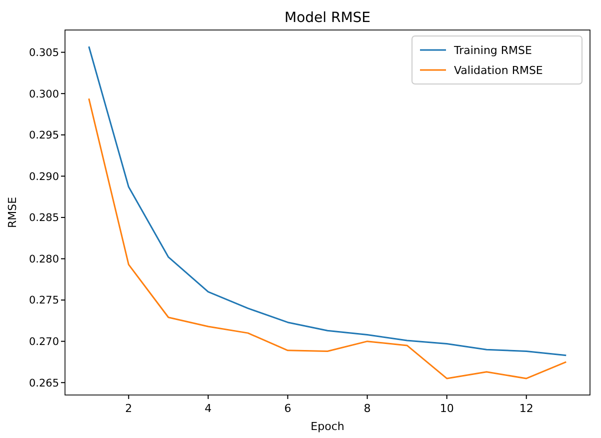  Describe the element at coordinates (43, 383) in the screenshot. I see `y-tick-label: 0.265` at that location.